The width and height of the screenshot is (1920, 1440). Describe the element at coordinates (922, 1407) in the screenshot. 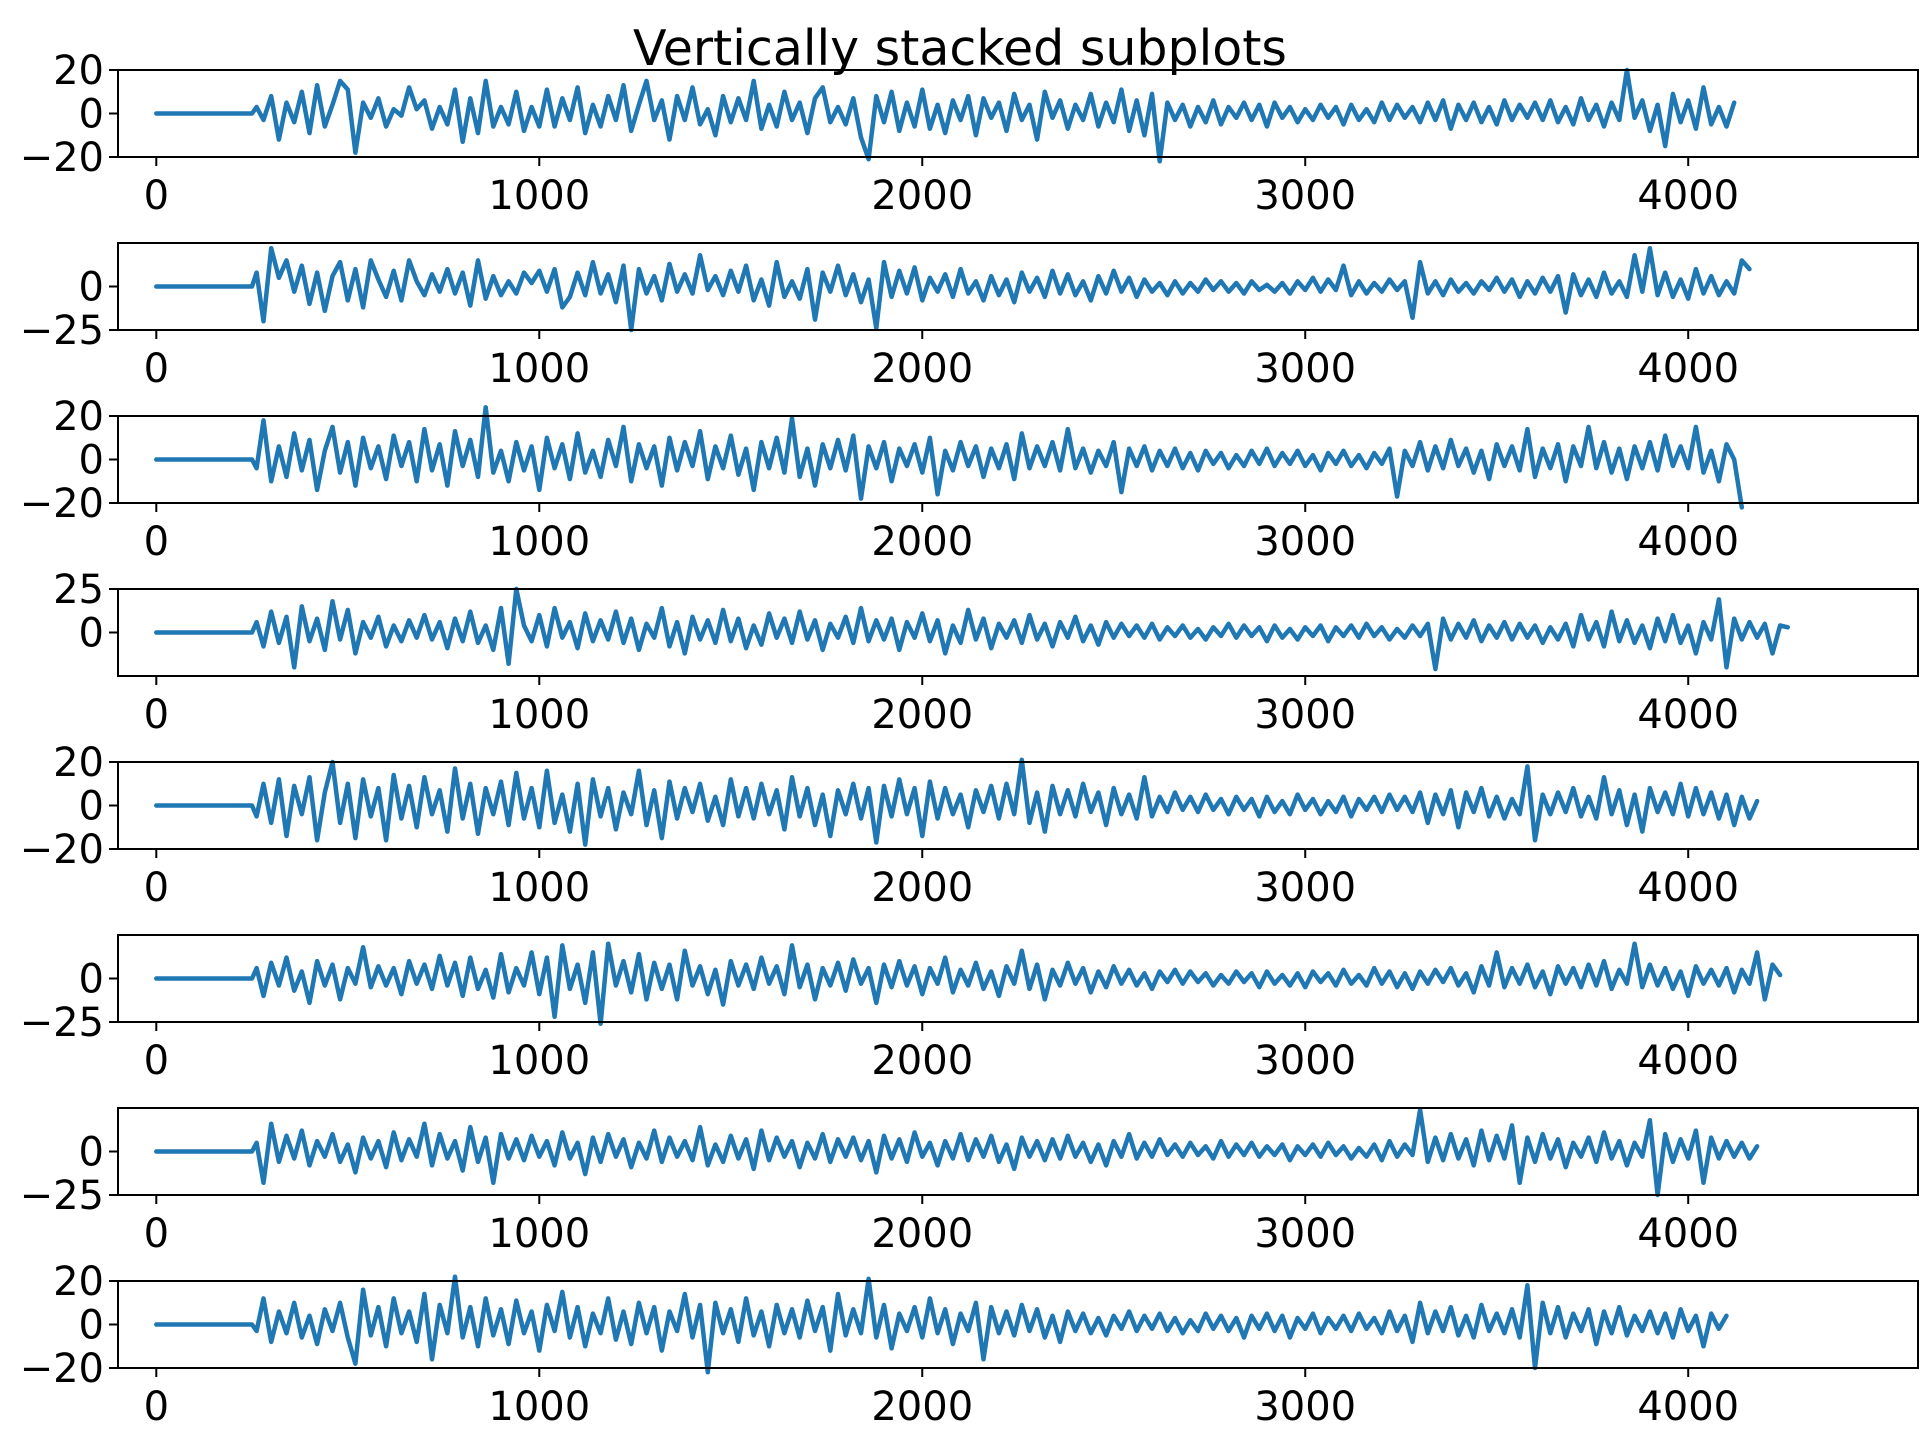

I see `subplot-8-xtick-label-2000: 2000` at that location.